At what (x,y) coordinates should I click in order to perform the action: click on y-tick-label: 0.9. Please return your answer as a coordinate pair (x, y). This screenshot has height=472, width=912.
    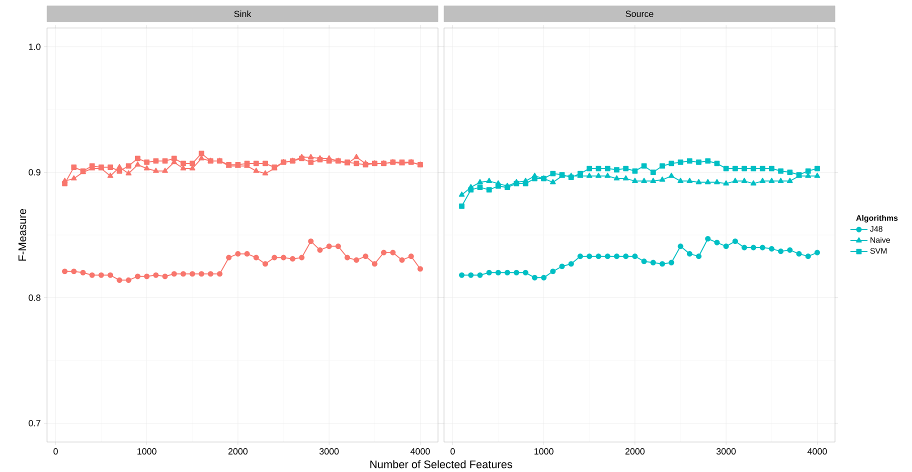
    Looking at the image, I should click on (34, 172).